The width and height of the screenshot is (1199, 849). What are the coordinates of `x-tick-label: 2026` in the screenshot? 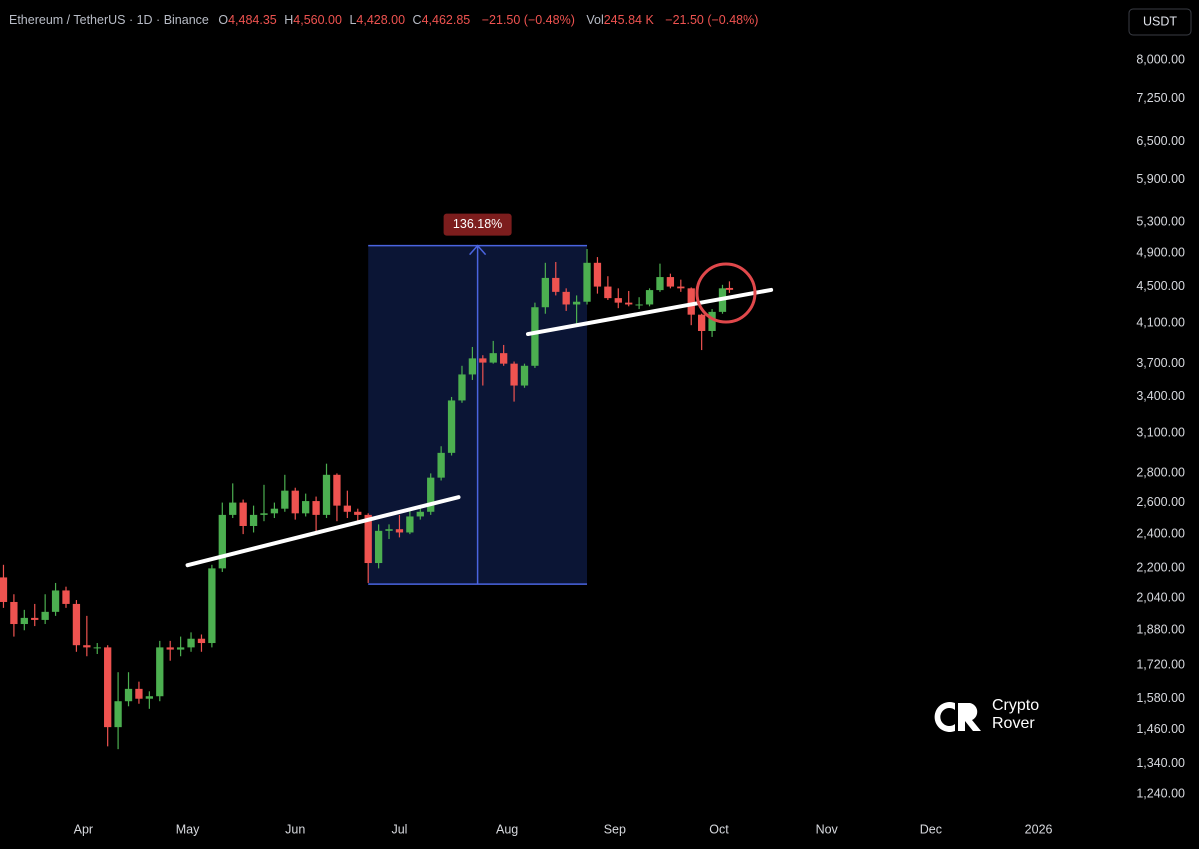 It's located at (1039, 829).